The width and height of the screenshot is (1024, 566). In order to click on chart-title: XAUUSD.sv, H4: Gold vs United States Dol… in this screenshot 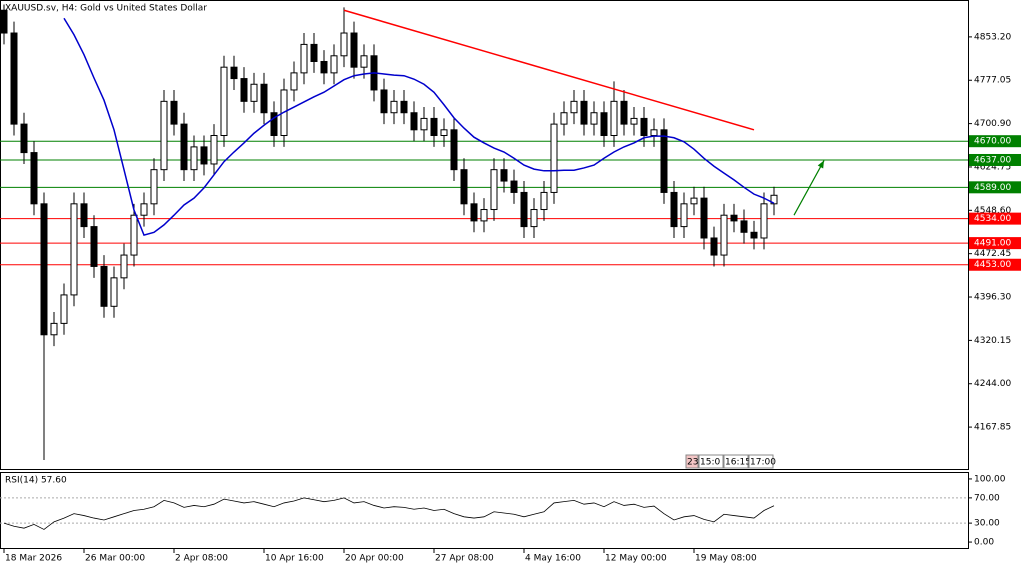, I will do `click(106, 9)`.